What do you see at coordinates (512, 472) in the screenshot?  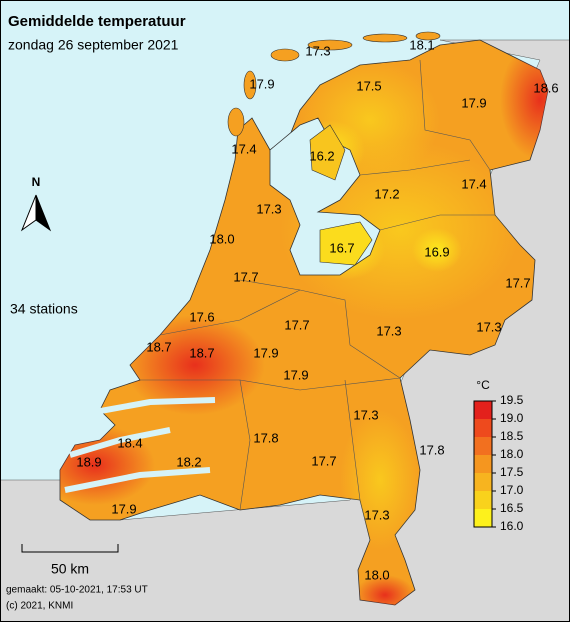 I see `legend-tick-label: 17.5` at bounding box center [512, 472].